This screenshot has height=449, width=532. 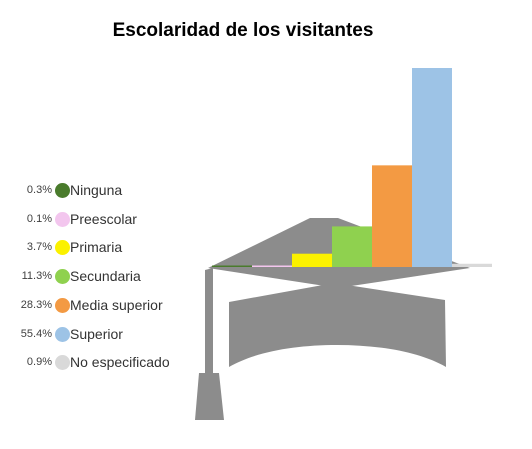 What do you see at coordinates (432, 167) in the screenshot?
I see `bar-superior` at bounding box center [432, 167].